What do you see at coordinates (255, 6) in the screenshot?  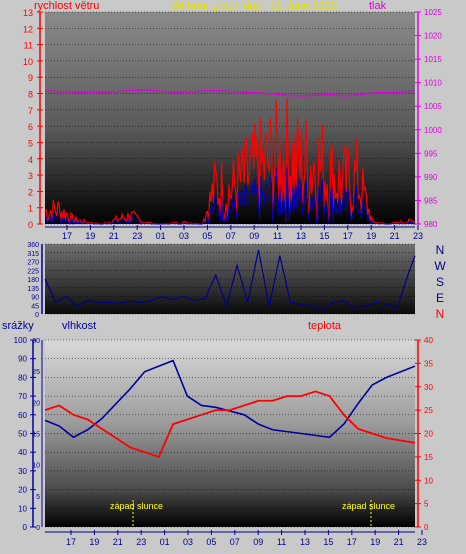 I see `chart-title: 24 hour graph day : 12 June 2020` at bounding box center [255, 6].